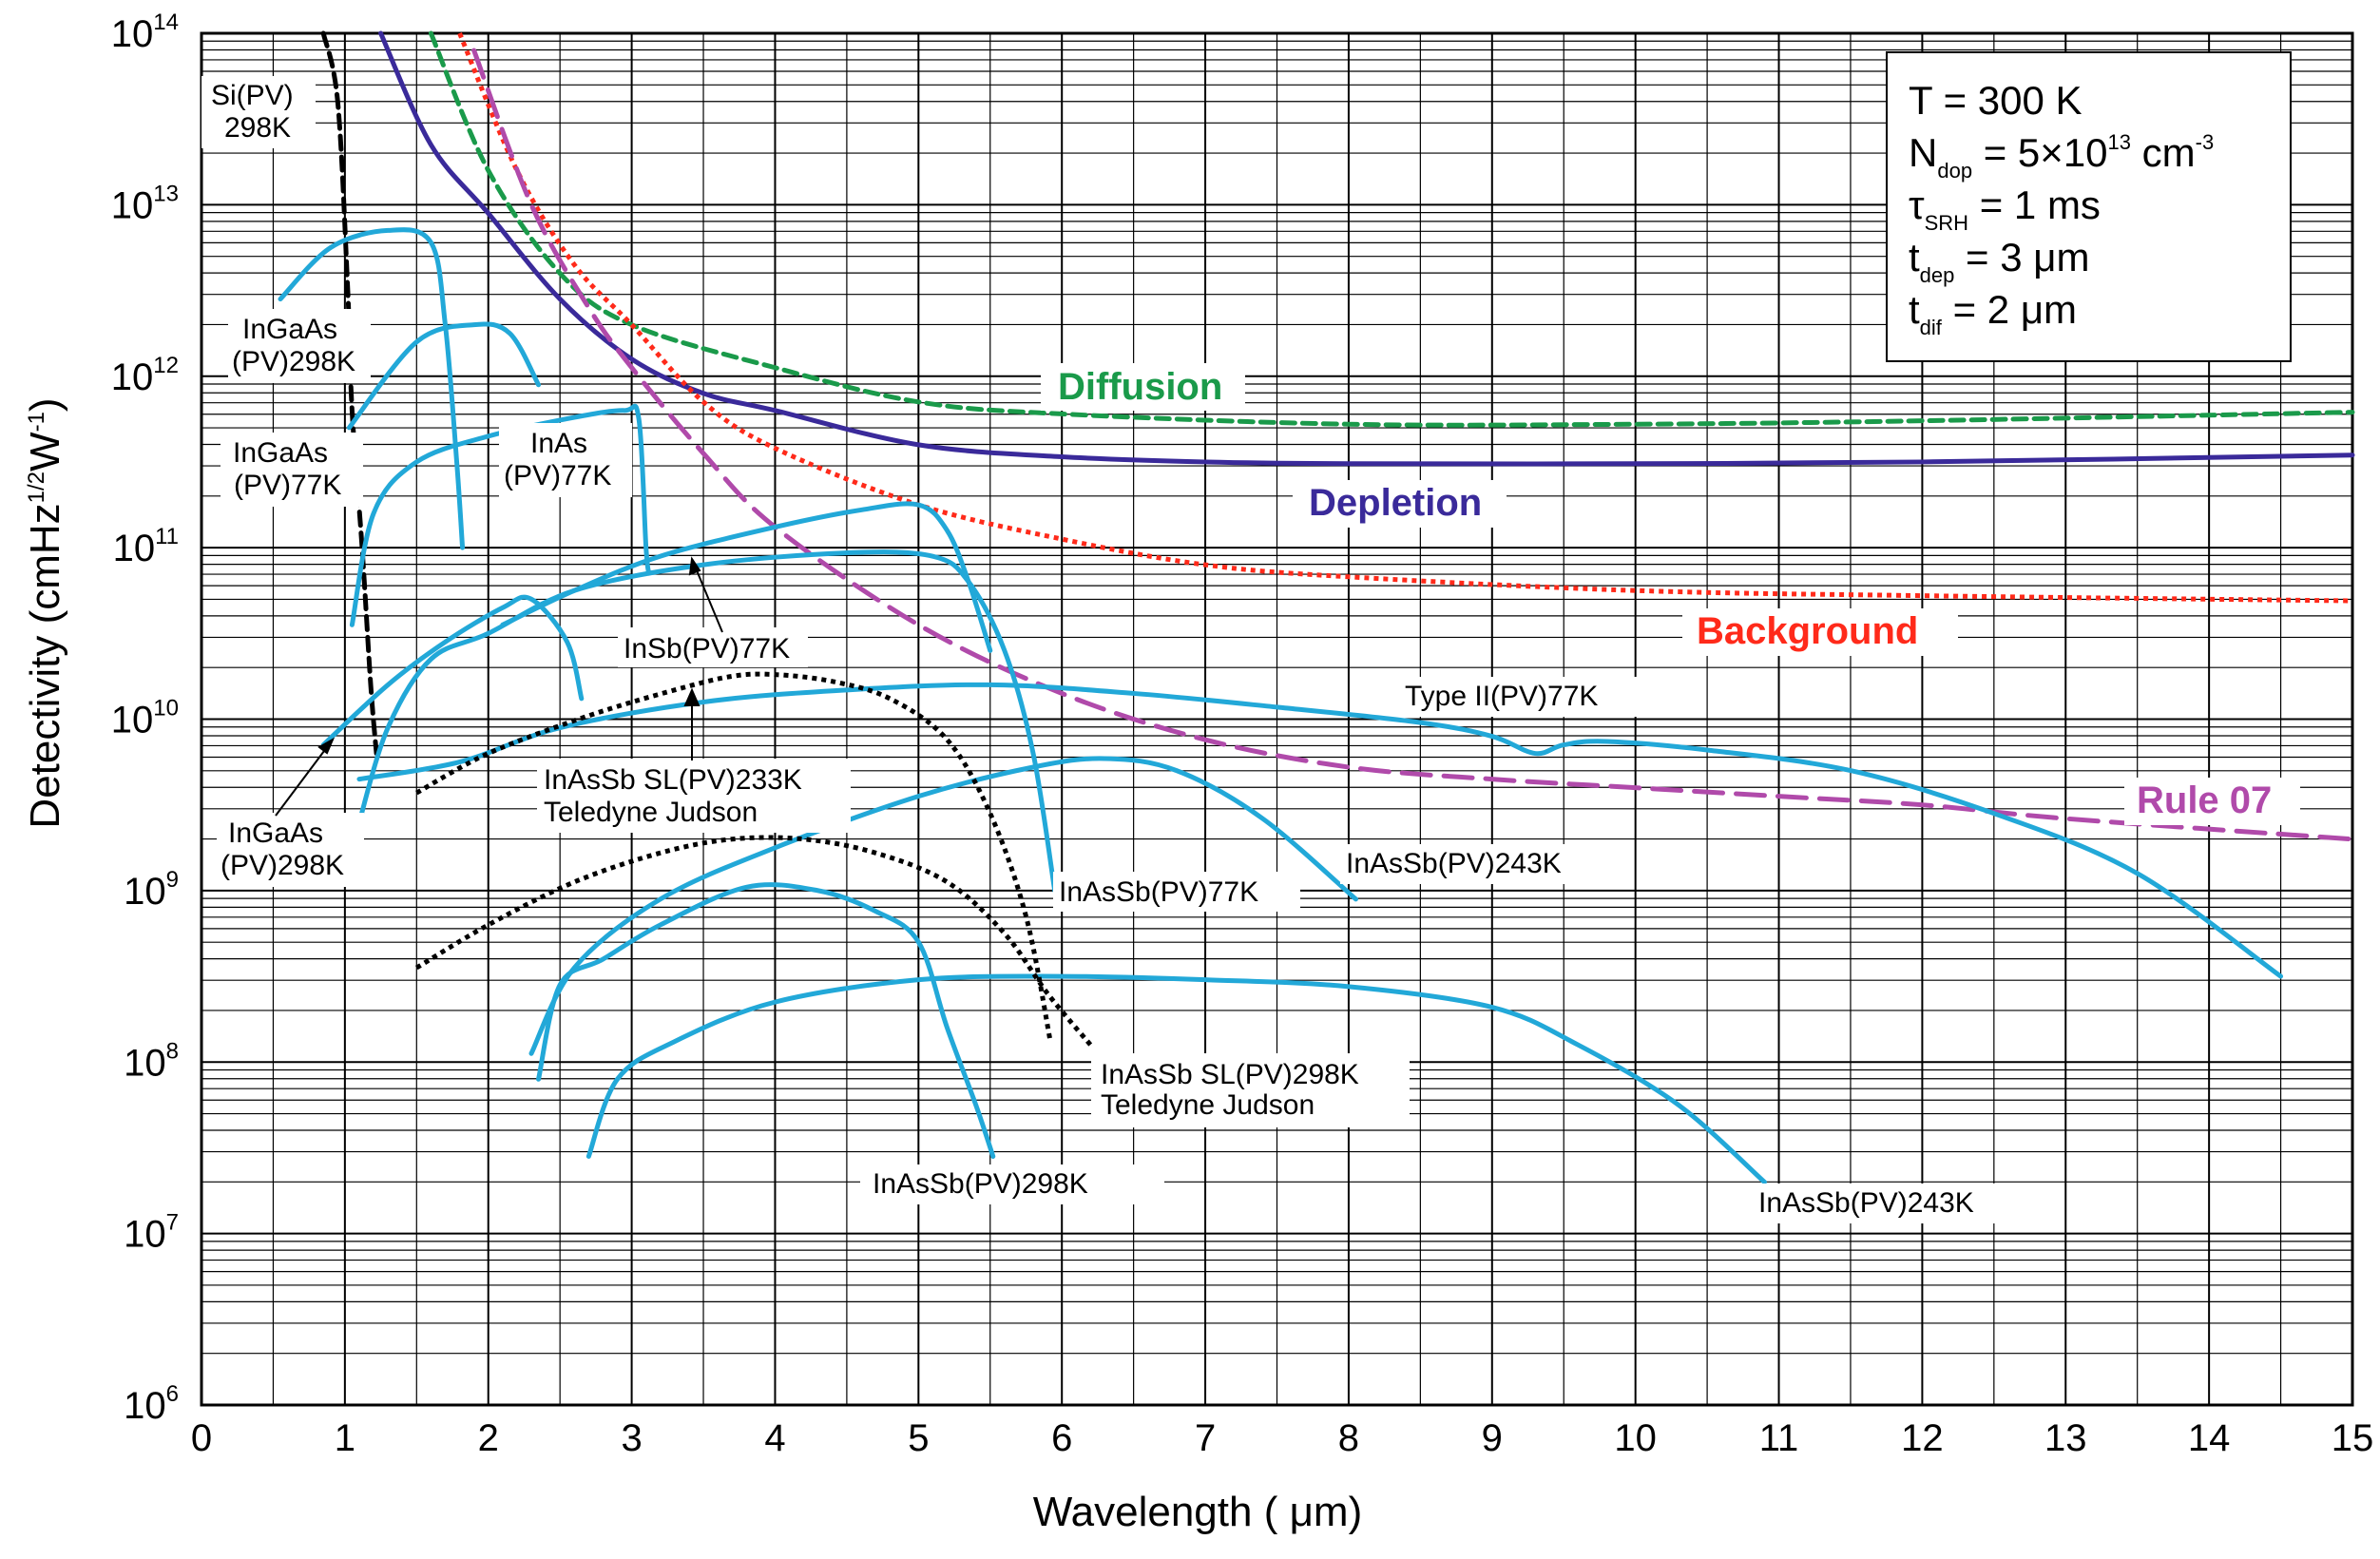  I want to click on y-tick-labels: 10⁶ 10⁷ 10⁸ 10⁹ 10¹⁰ 10¹¹ 10¹² 10¹³ 10¹⁴, so click(145, 718).